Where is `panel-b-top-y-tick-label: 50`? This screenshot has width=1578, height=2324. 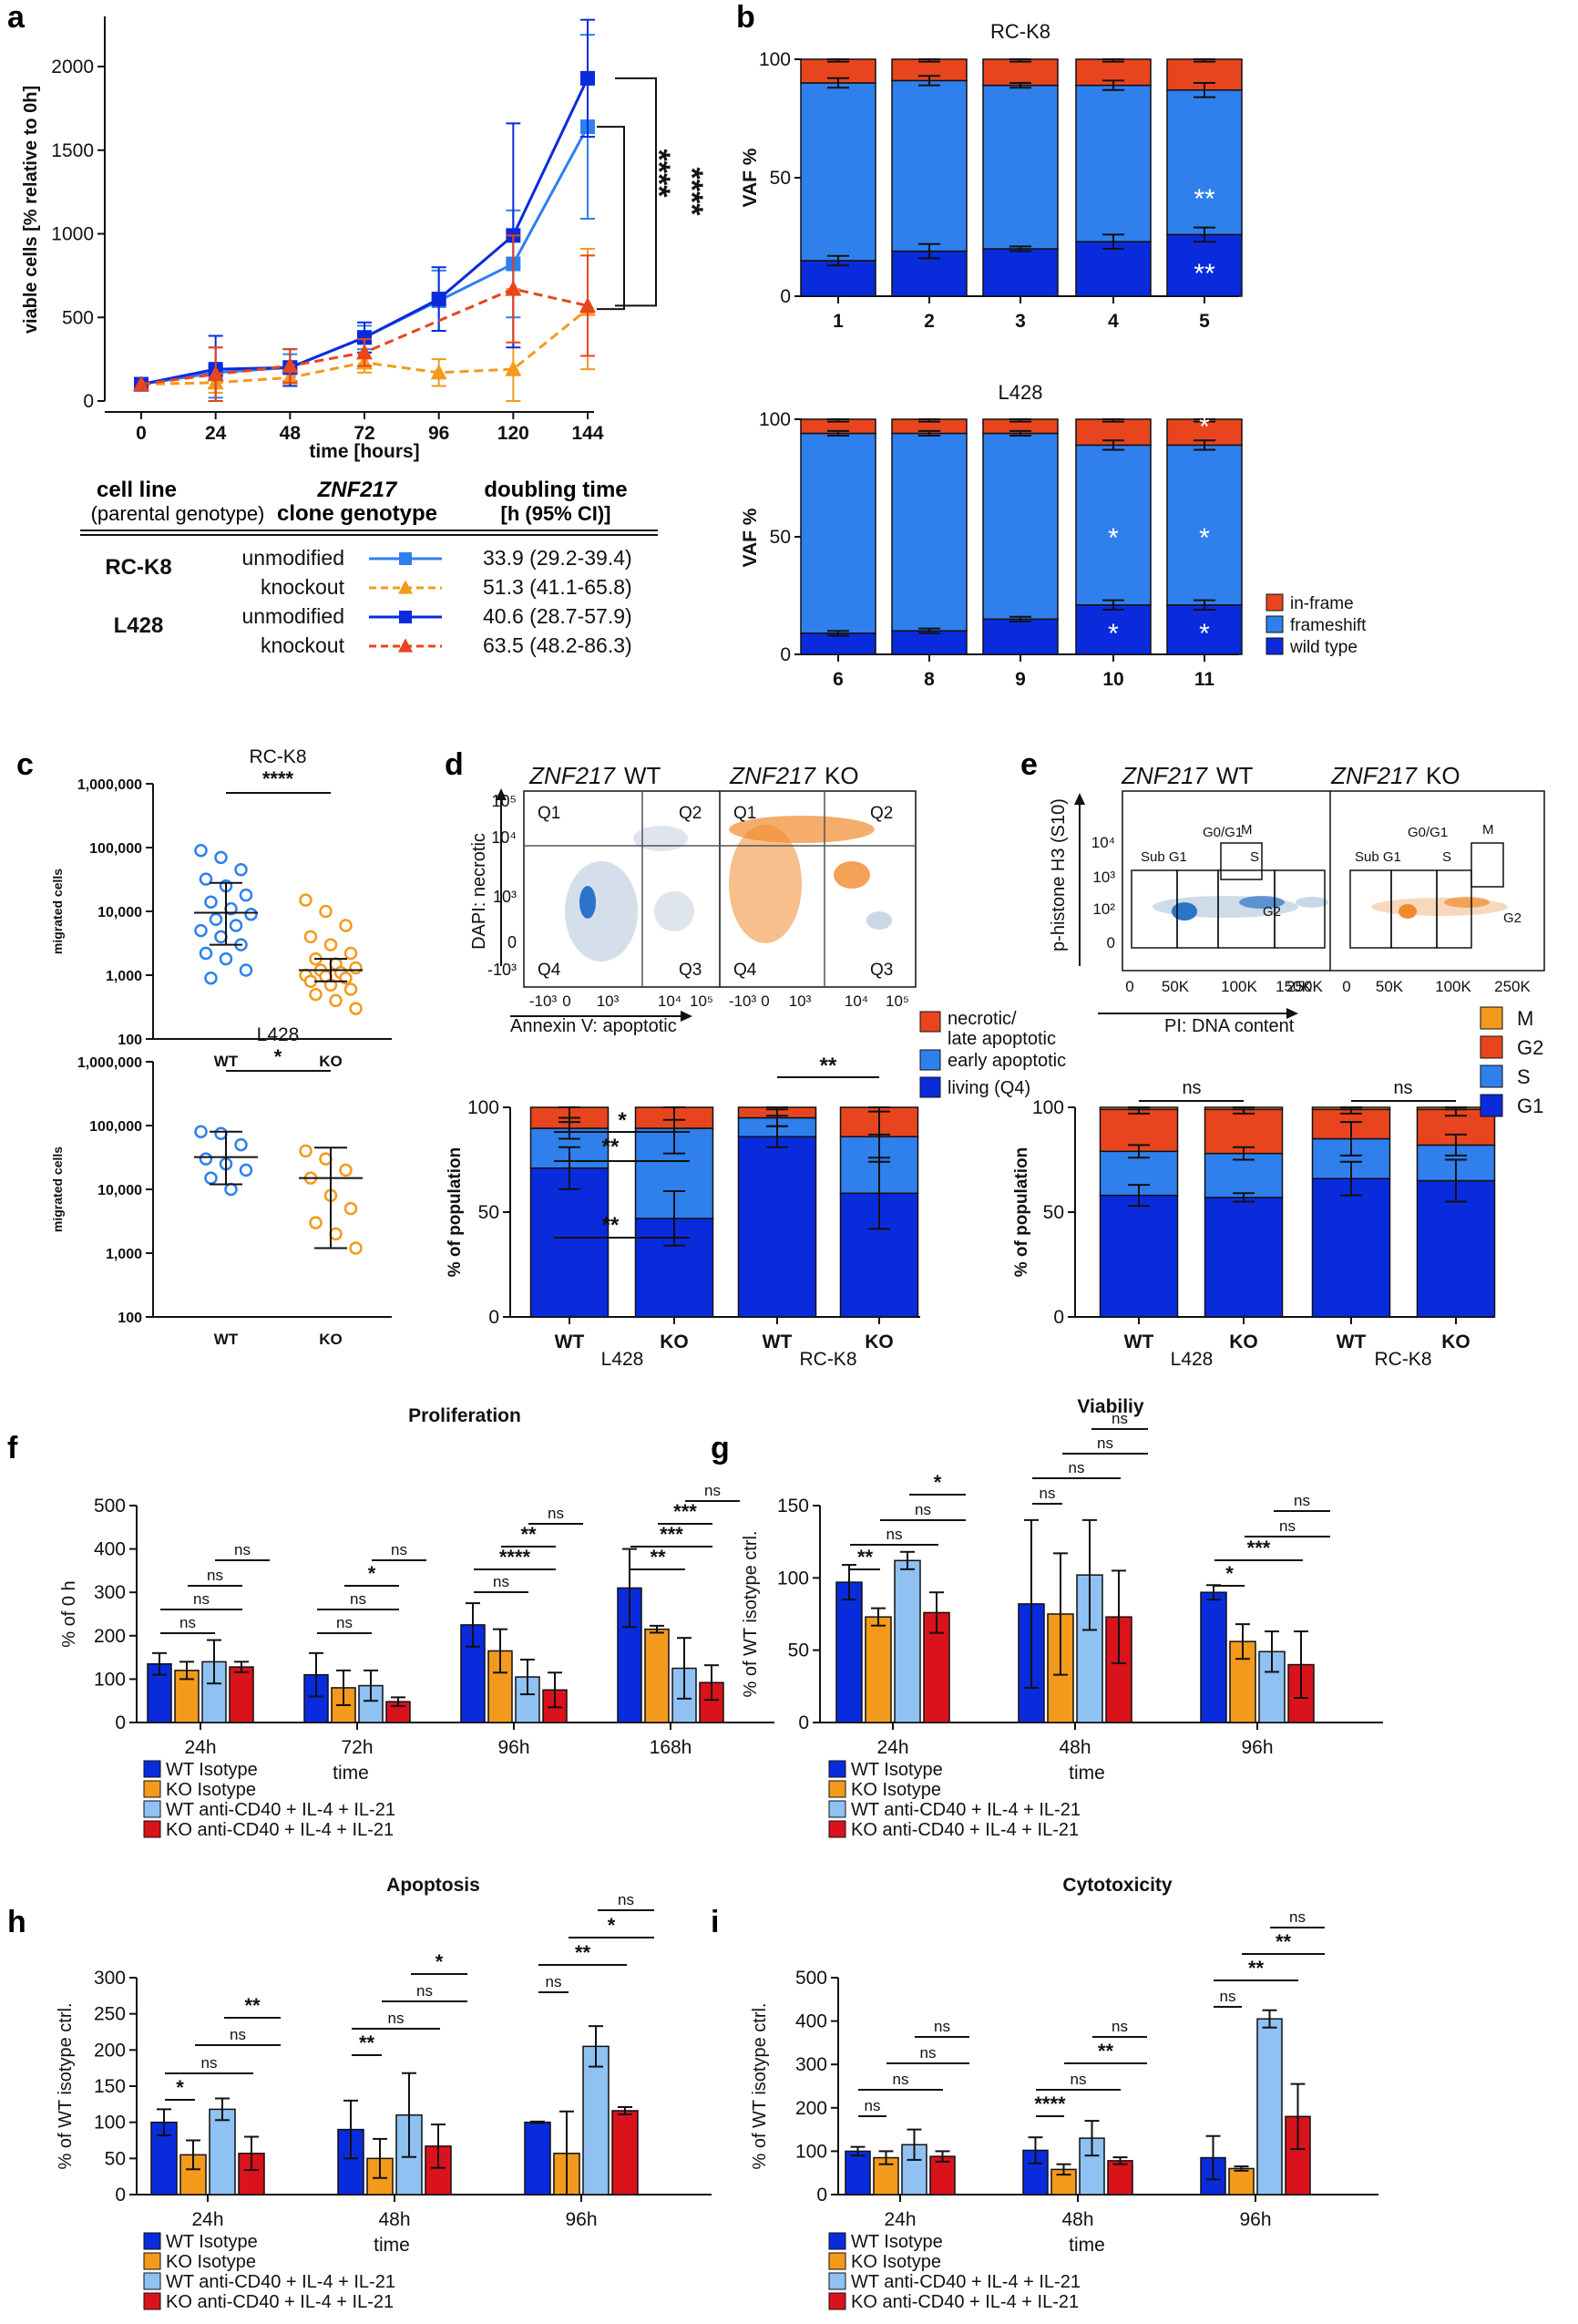 panel-b-top-y-tick-label: 50 is located at coordinates (780, 178).